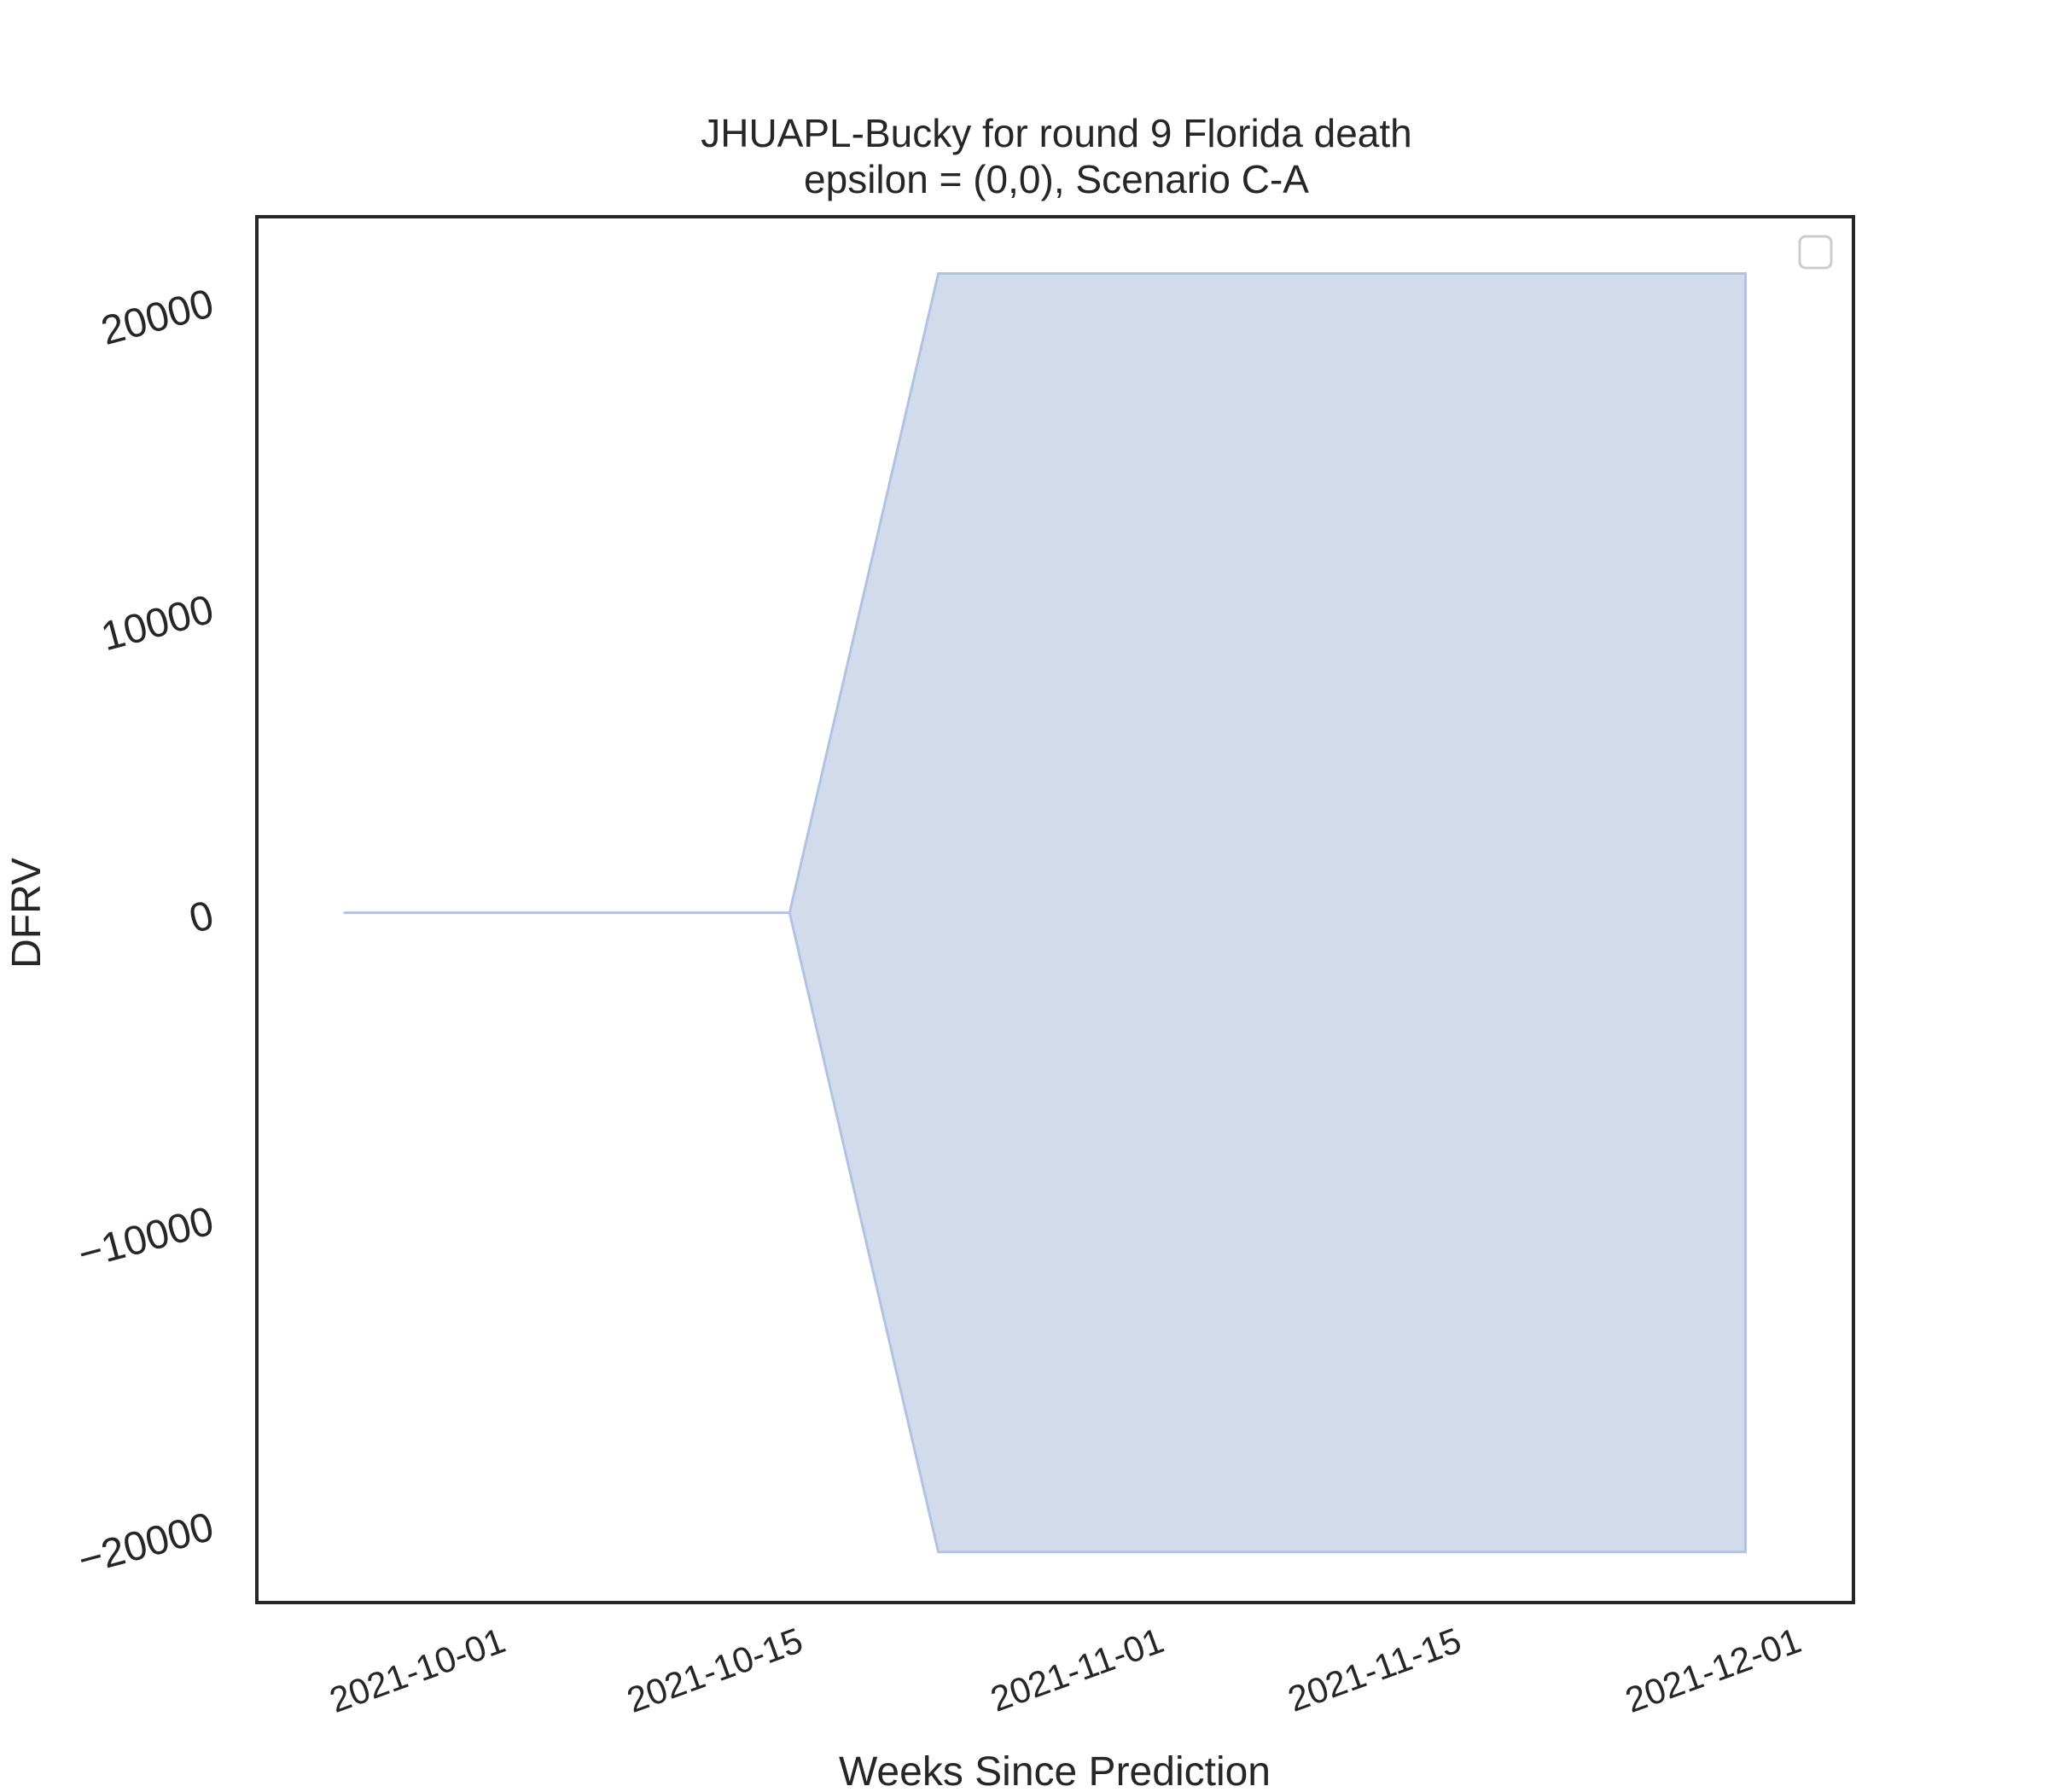 This screenshot has height=1792, width=2048. What do you see at coordinates (417, 1670) in the screenshot?
I see `x-tick-label: 2021-10-01` at bounding box center [417, 1670].